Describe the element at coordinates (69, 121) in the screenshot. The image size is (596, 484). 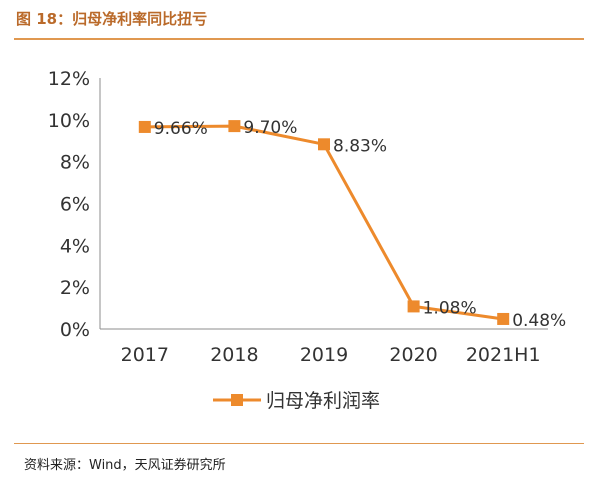
I see `y-tick-label: 10%` at that location.